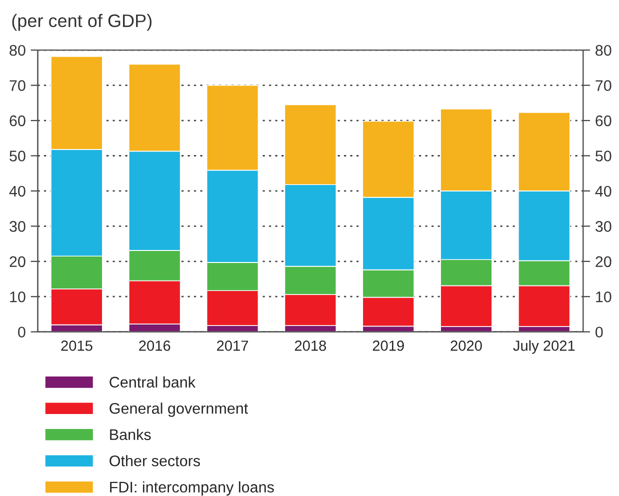 This screenshot has height=496, width=619. Describe the element at coordinates (18, 296) in the screenshot. I see `y-tick-label: 10` at that location.